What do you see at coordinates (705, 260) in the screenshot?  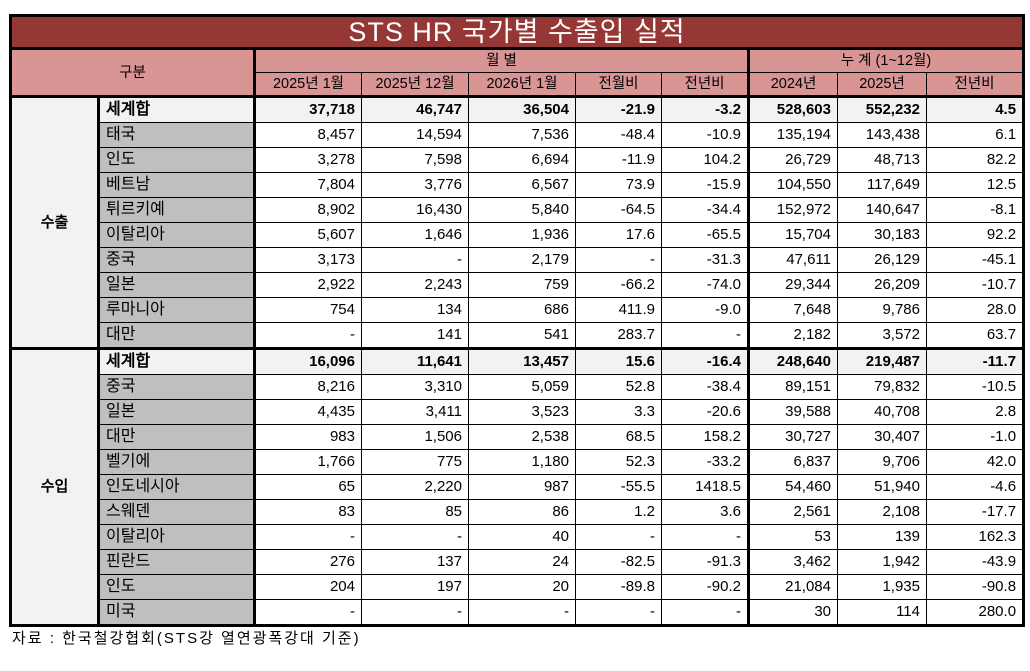 I see `value-cell: -31.3` at bounding box center [705, 260].